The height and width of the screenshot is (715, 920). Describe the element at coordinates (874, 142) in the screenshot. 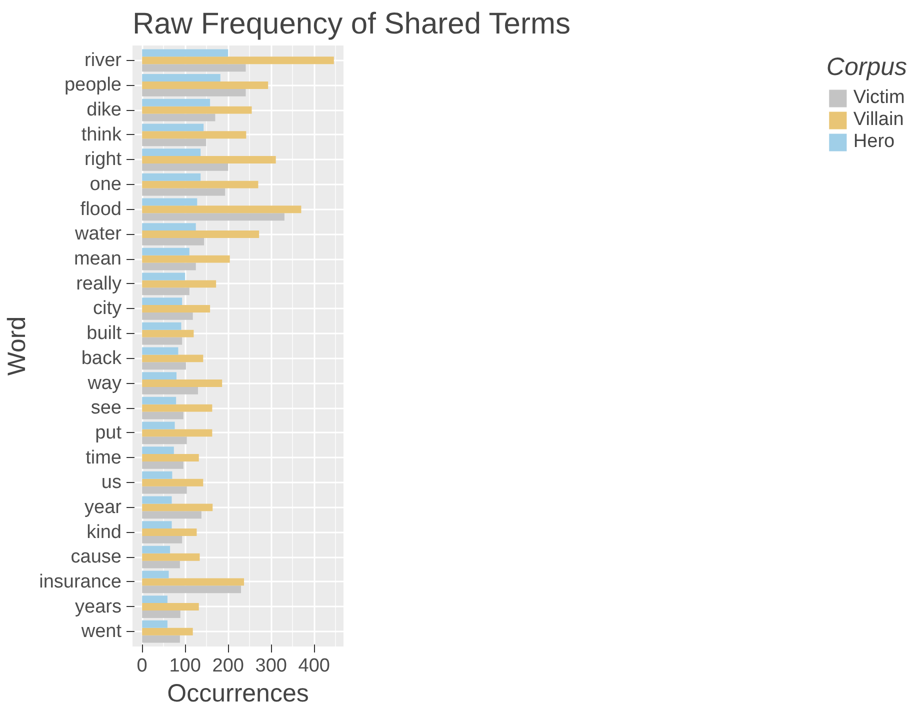

I see `legend-label: Hero` at that location.